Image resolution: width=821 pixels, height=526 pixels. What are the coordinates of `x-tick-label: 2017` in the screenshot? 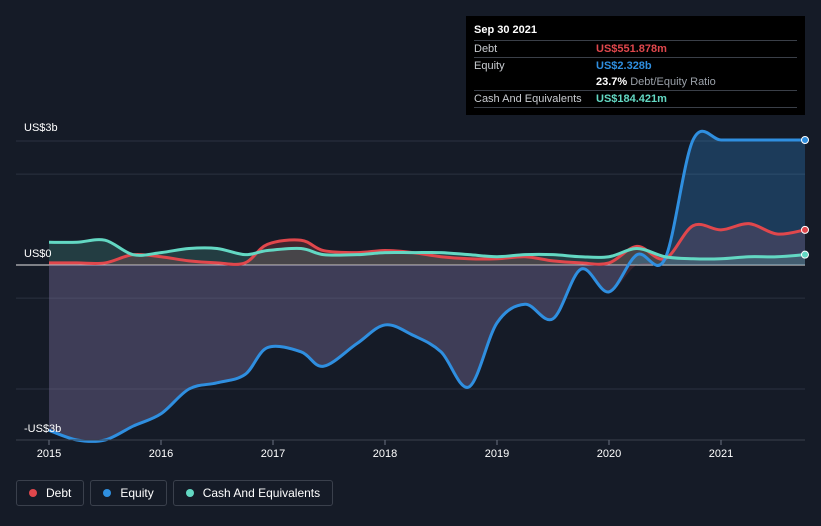 It's located at (273, 454).